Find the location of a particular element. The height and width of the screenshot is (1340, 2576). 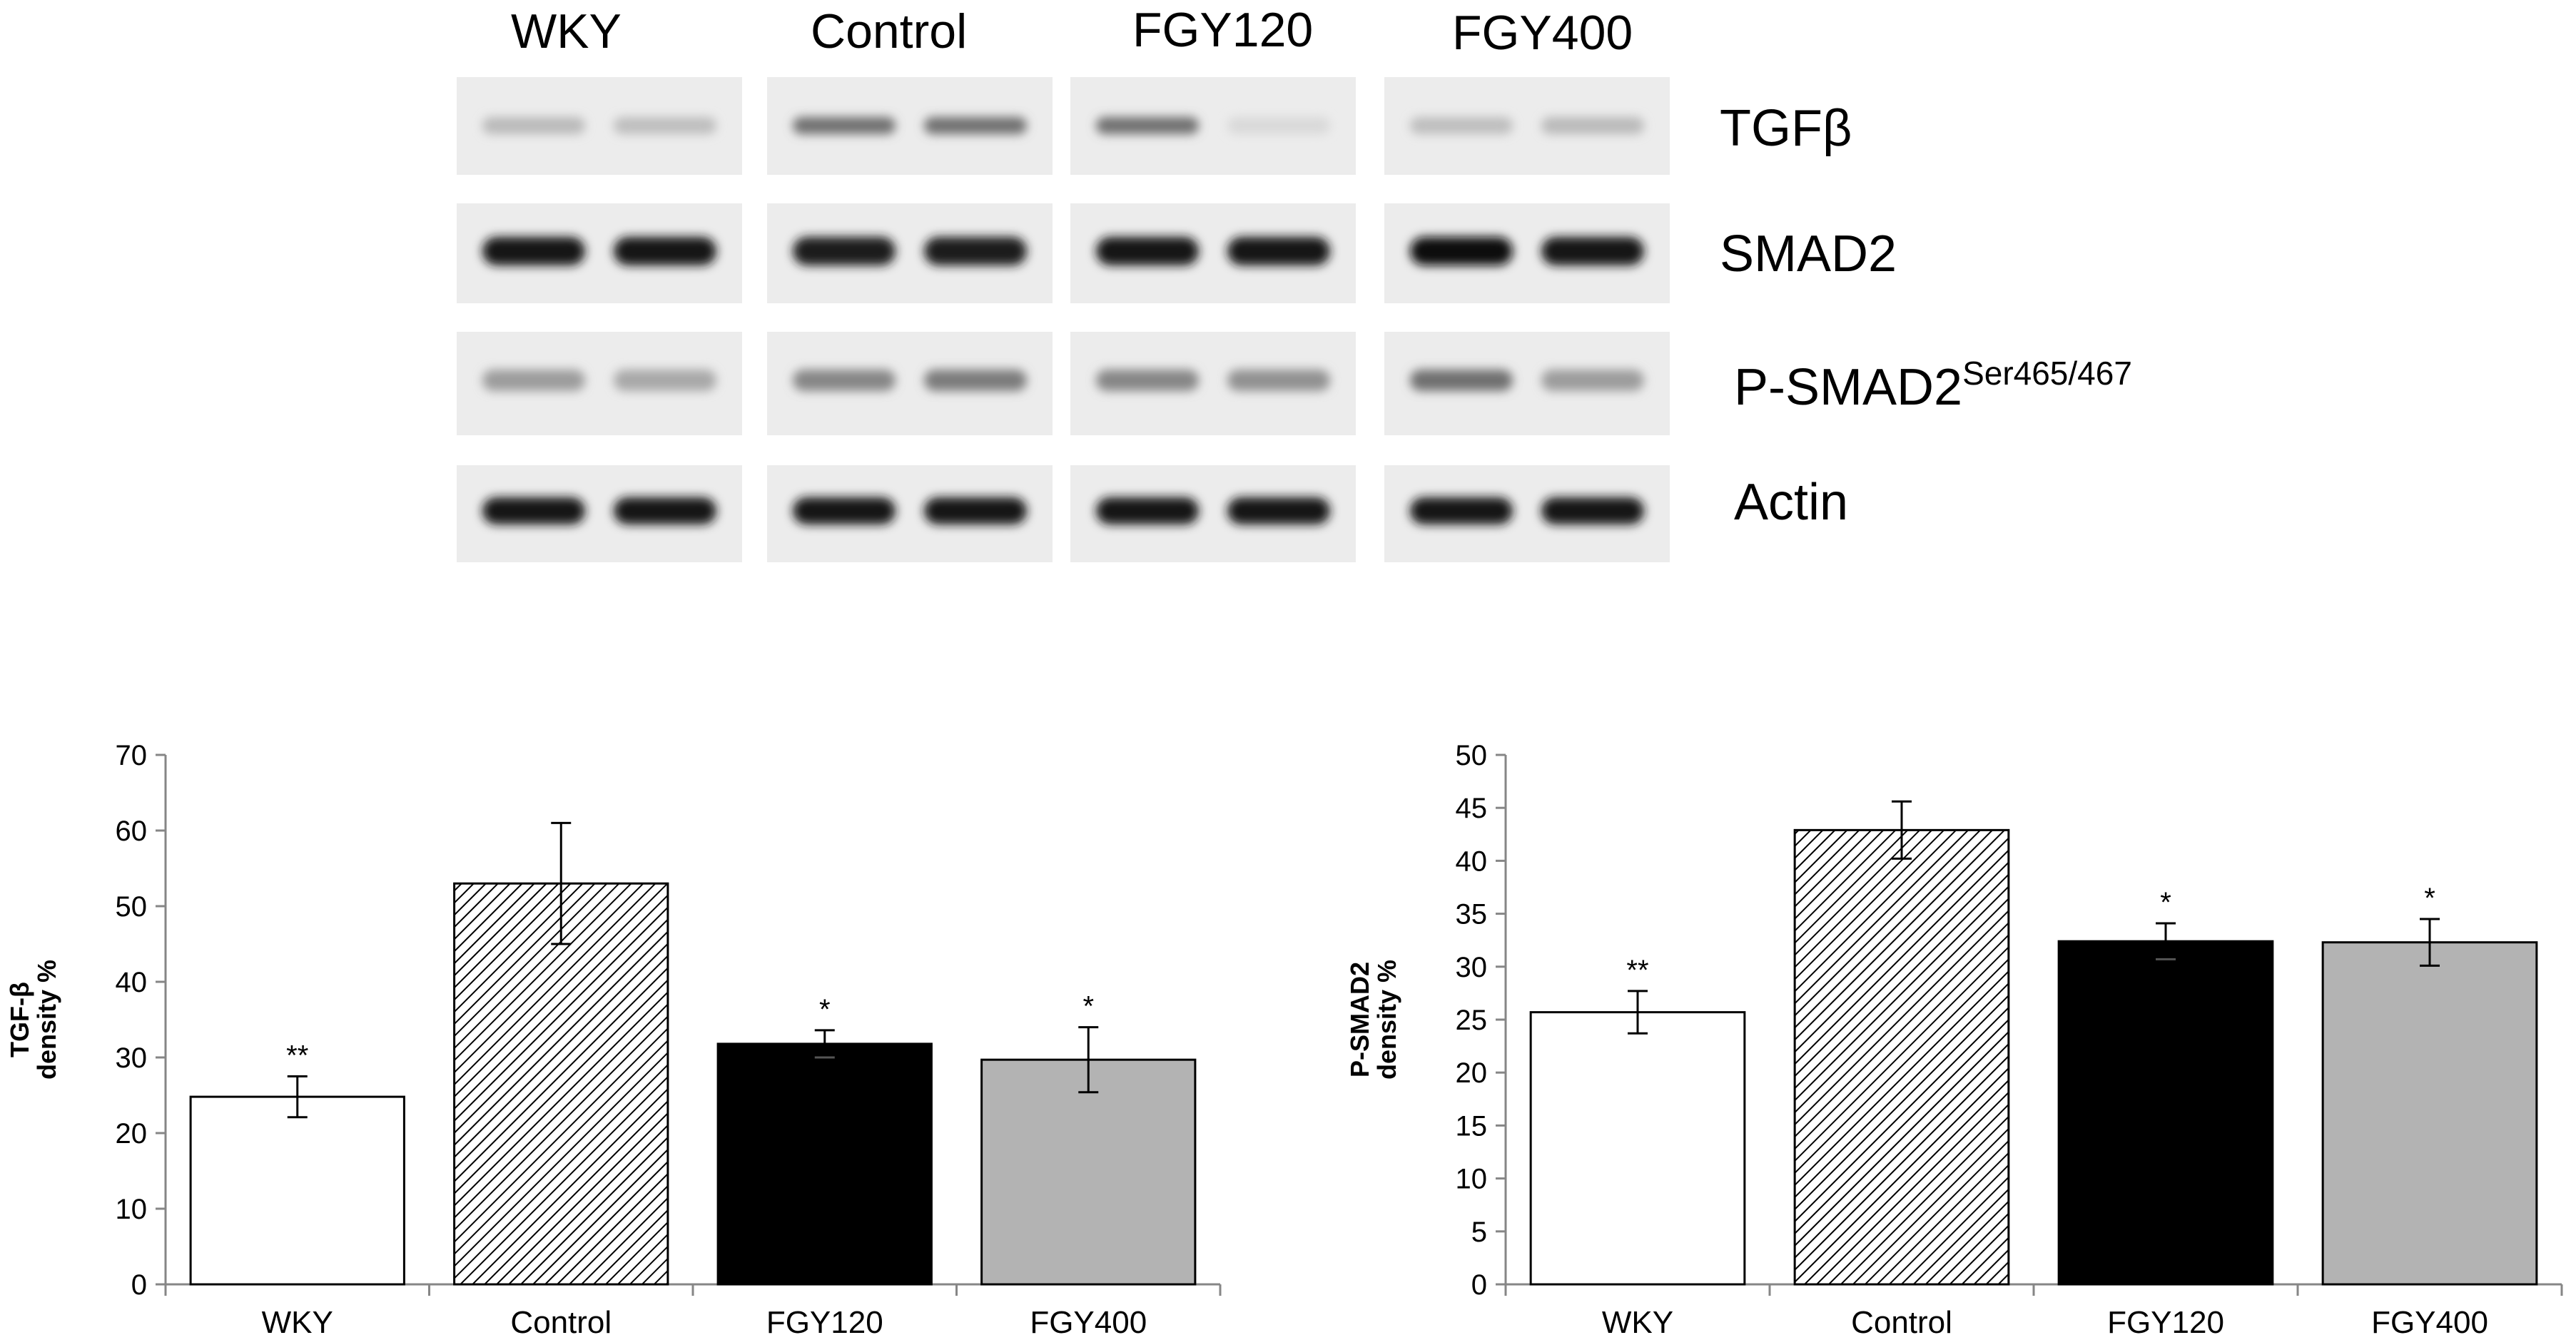

row-label-psmad2-sup: Ser465/467 is located at coordinates (2047, 373).